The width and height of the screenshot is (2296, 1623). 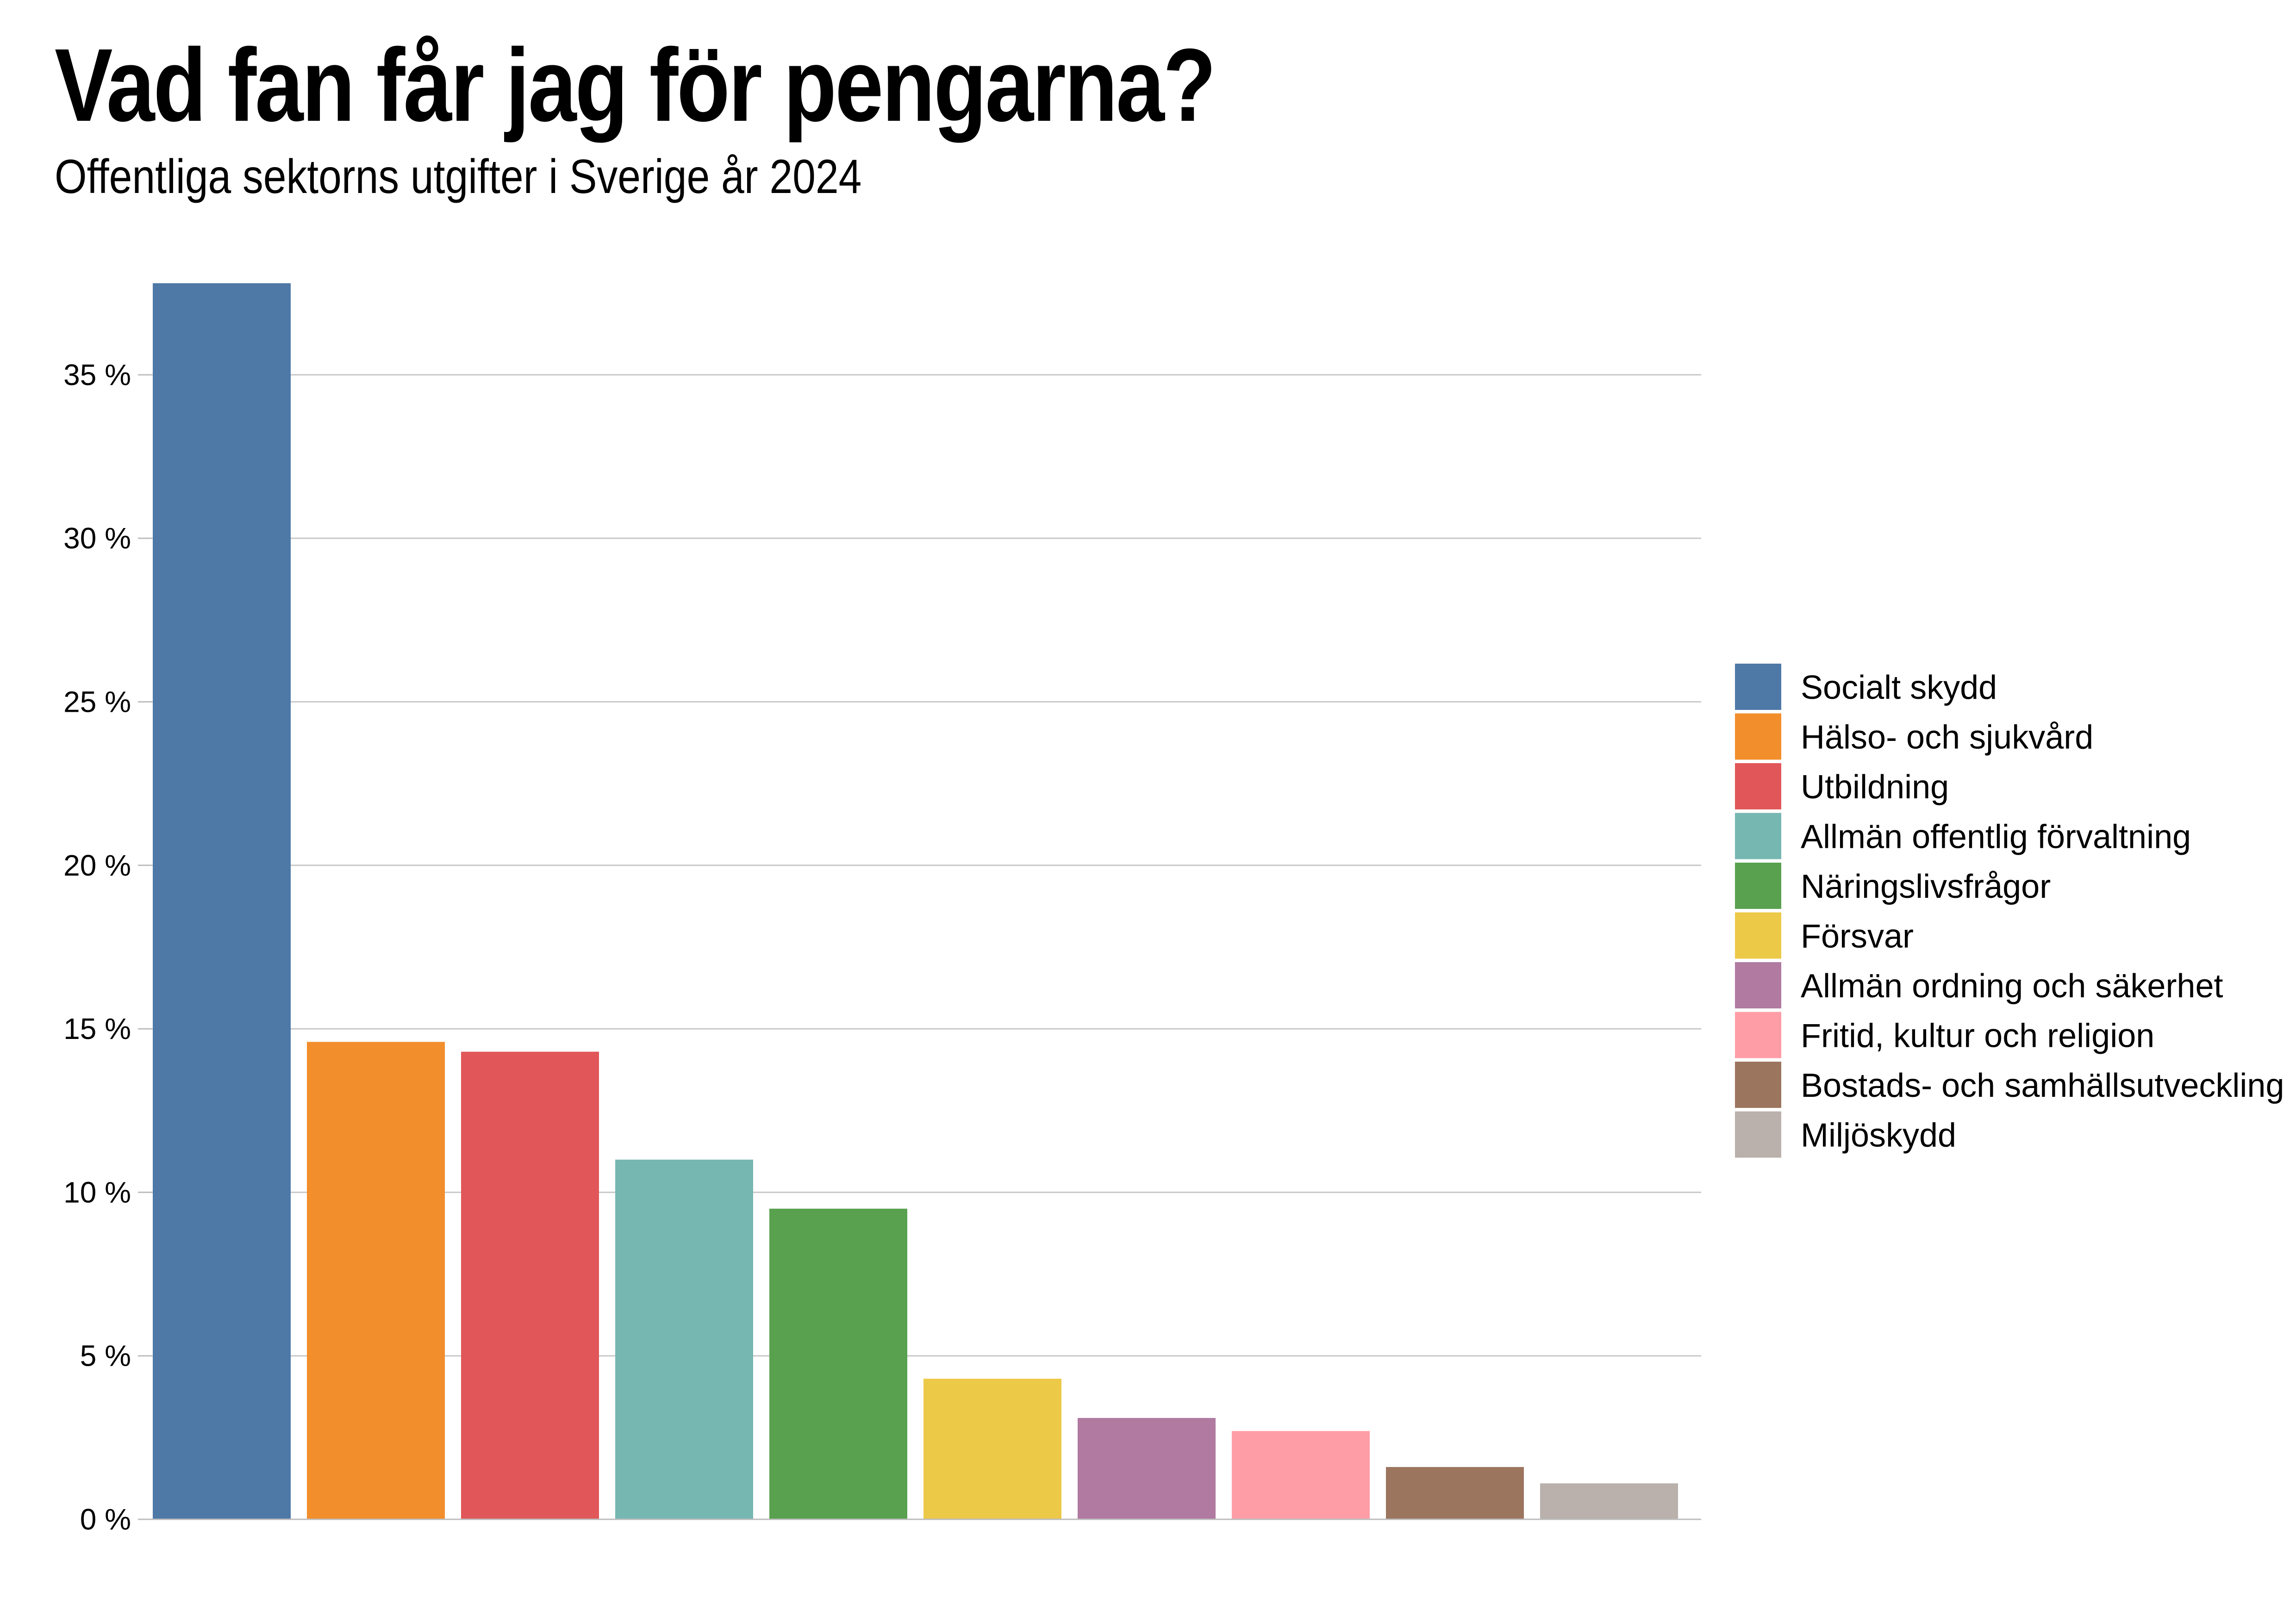 What do you see at coordinates (1878, 1135) in the screenshot?
I see `legend-label: Miljöskydd` at bounding box center [1878, 1135].